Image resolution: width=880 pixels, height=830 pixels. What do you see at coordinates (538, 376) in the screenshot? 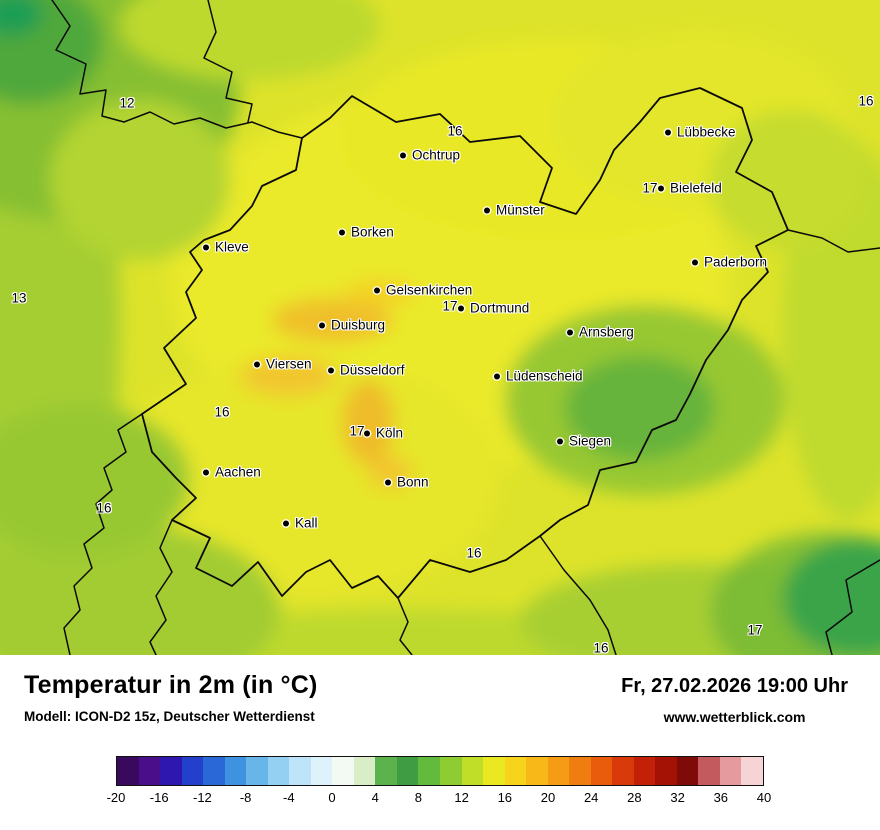
I see `city-marker: Lüdenscheid` at bounding box center [538, 376].